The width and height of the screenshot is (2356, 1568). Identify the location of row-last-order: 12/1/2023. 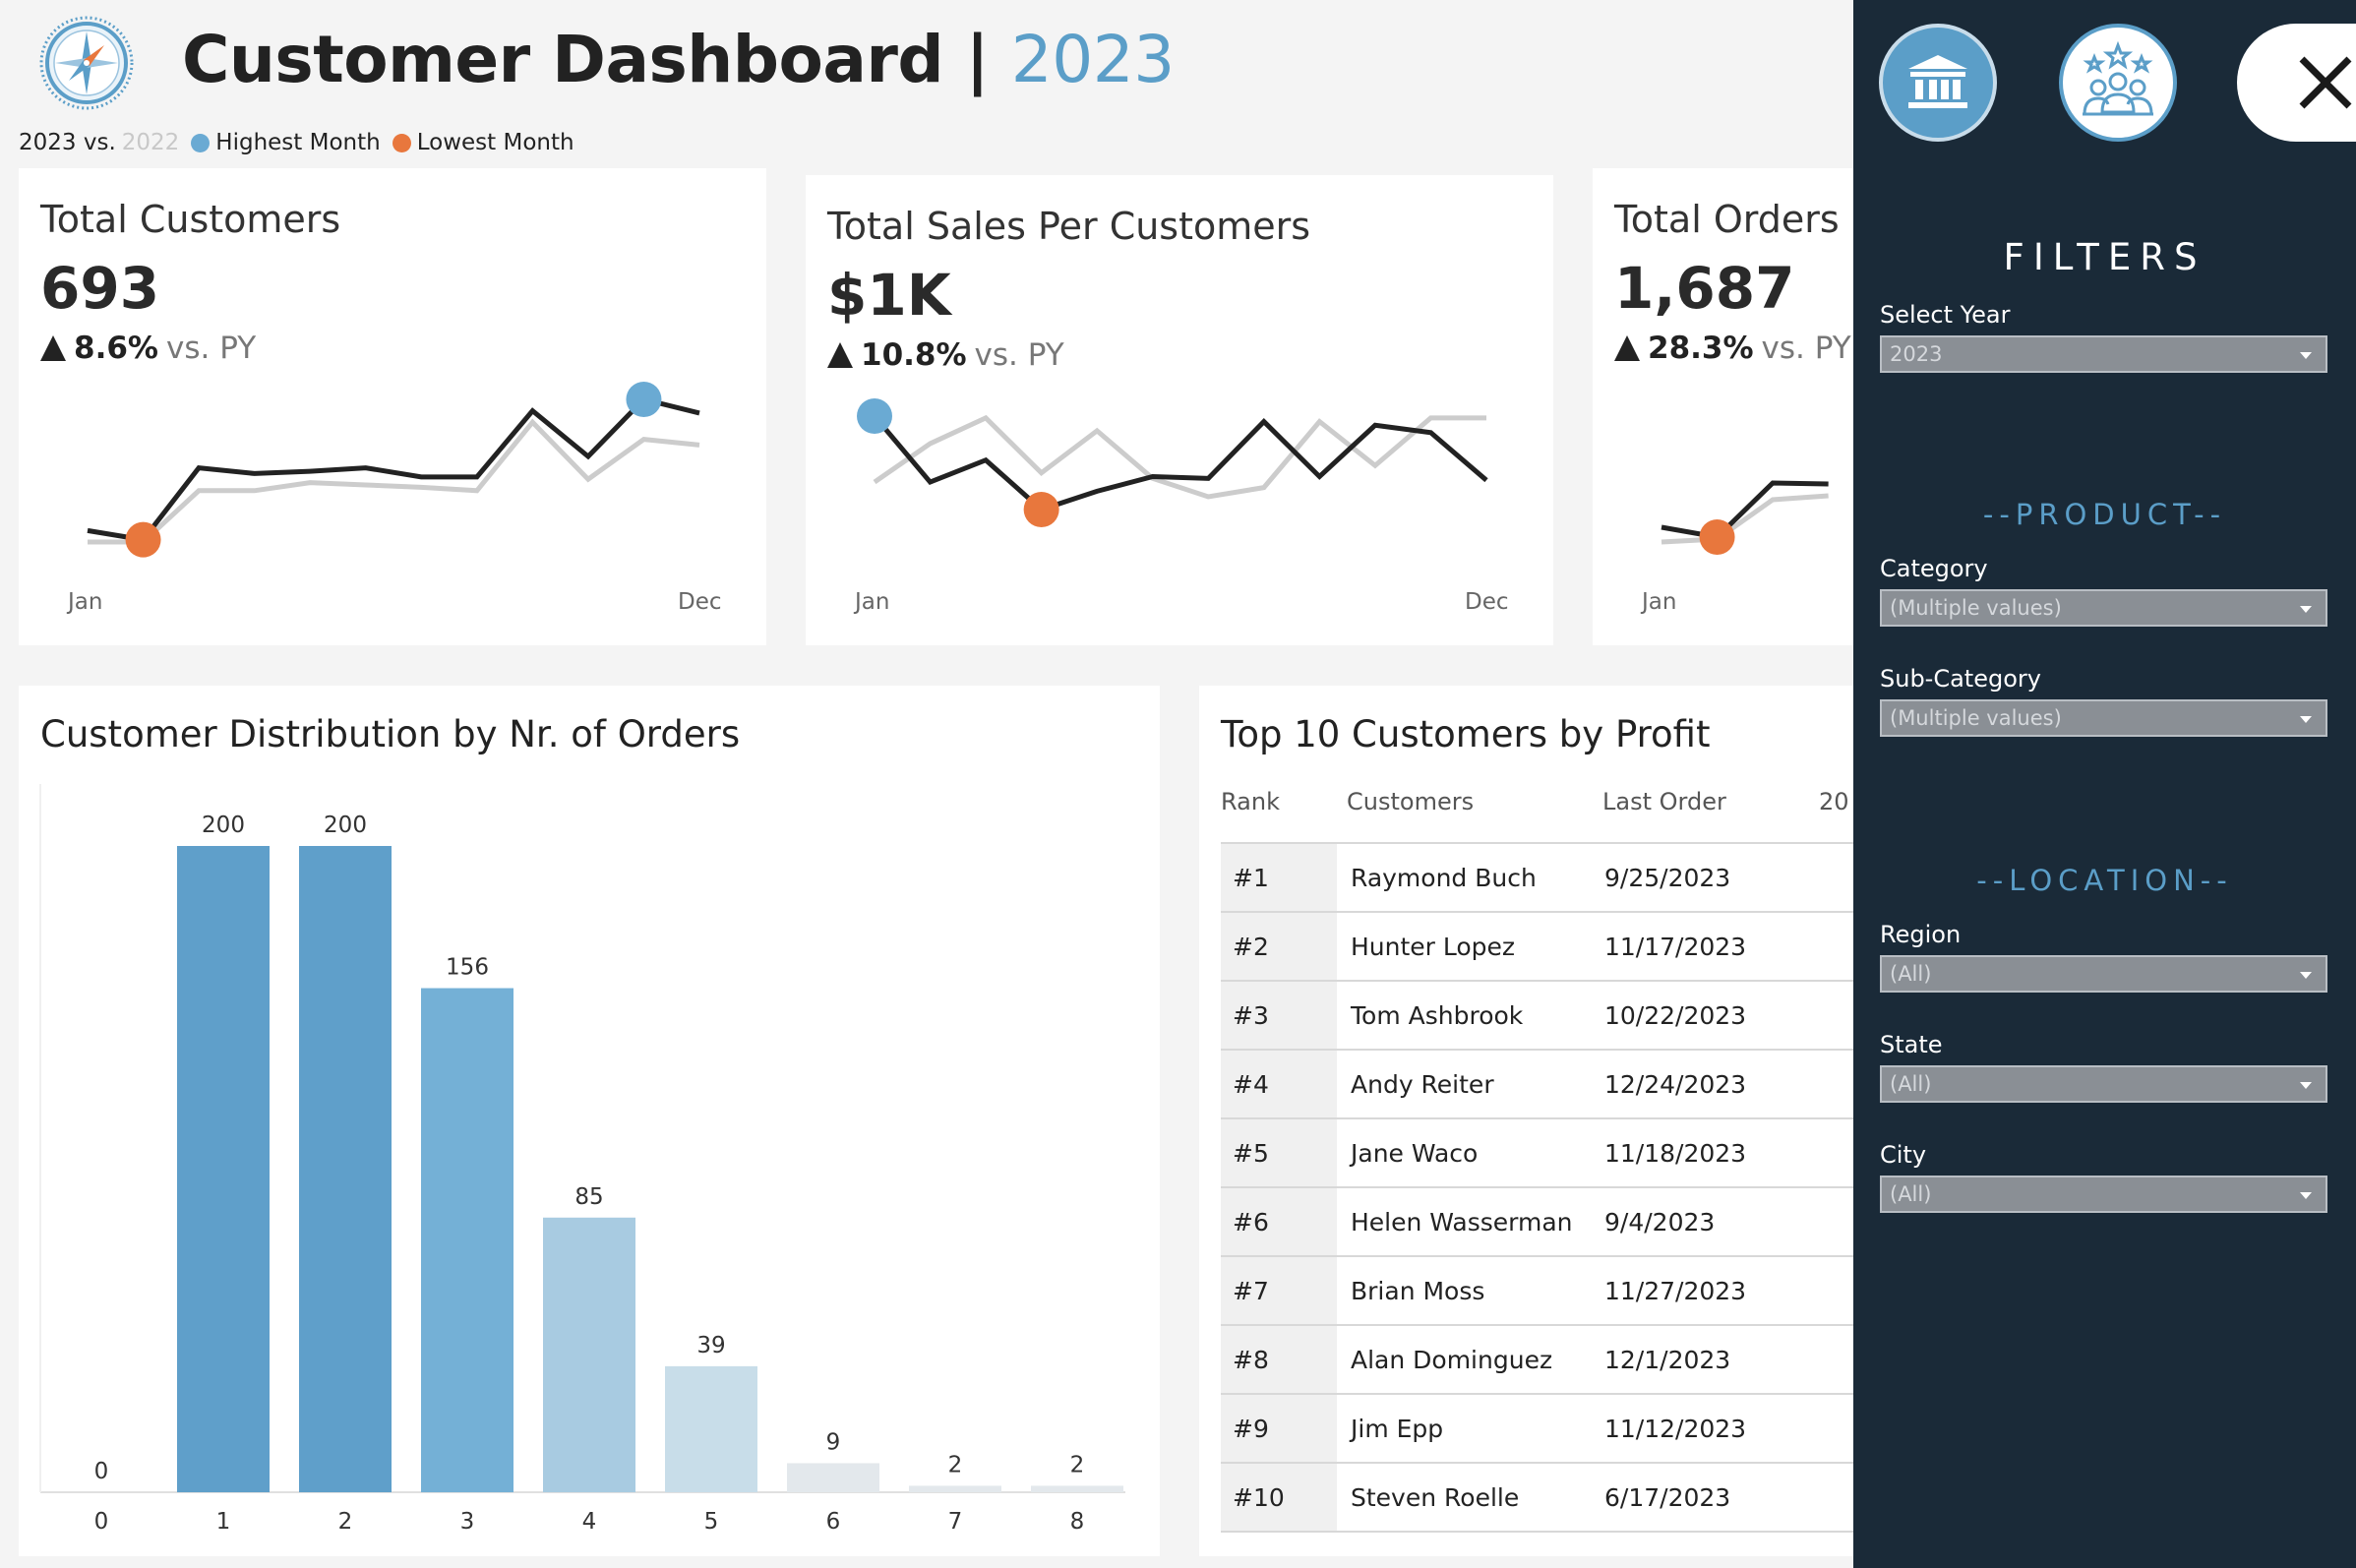
(1667, 1360).